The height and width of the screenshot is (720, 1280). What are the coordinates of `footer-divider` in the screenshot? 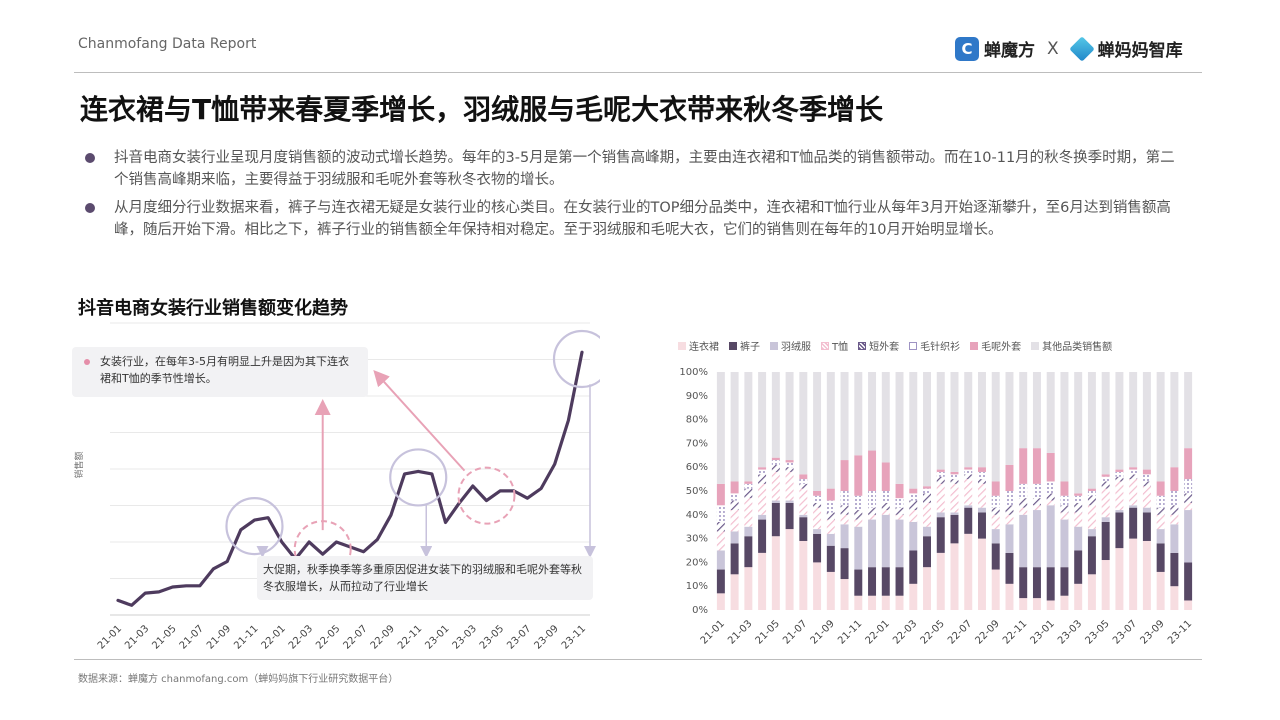 It's located at (638, 659).